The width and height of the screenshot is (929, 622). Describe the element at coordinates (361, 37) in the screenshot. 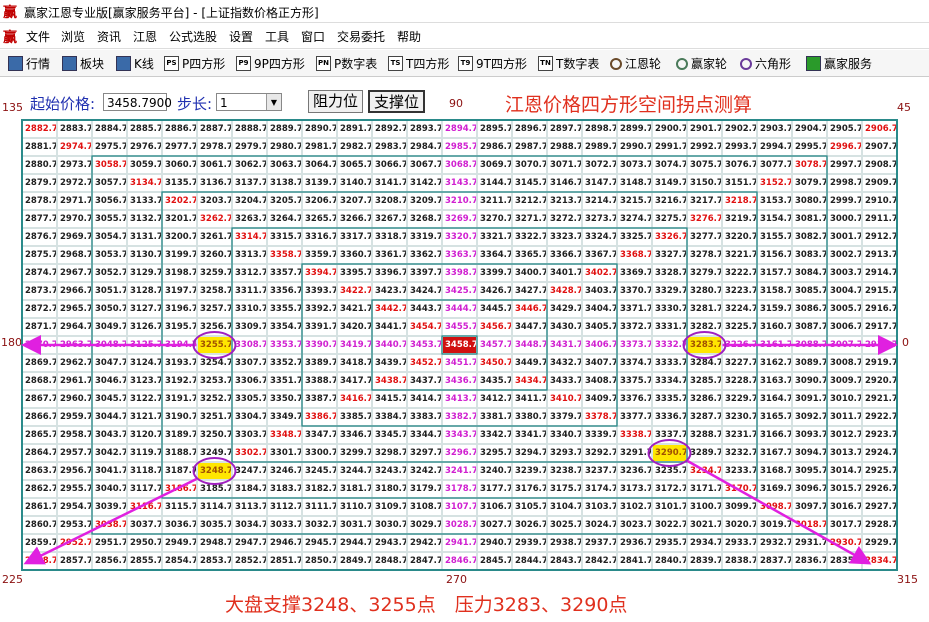

I see `menu-item: 交易委托` at that location.